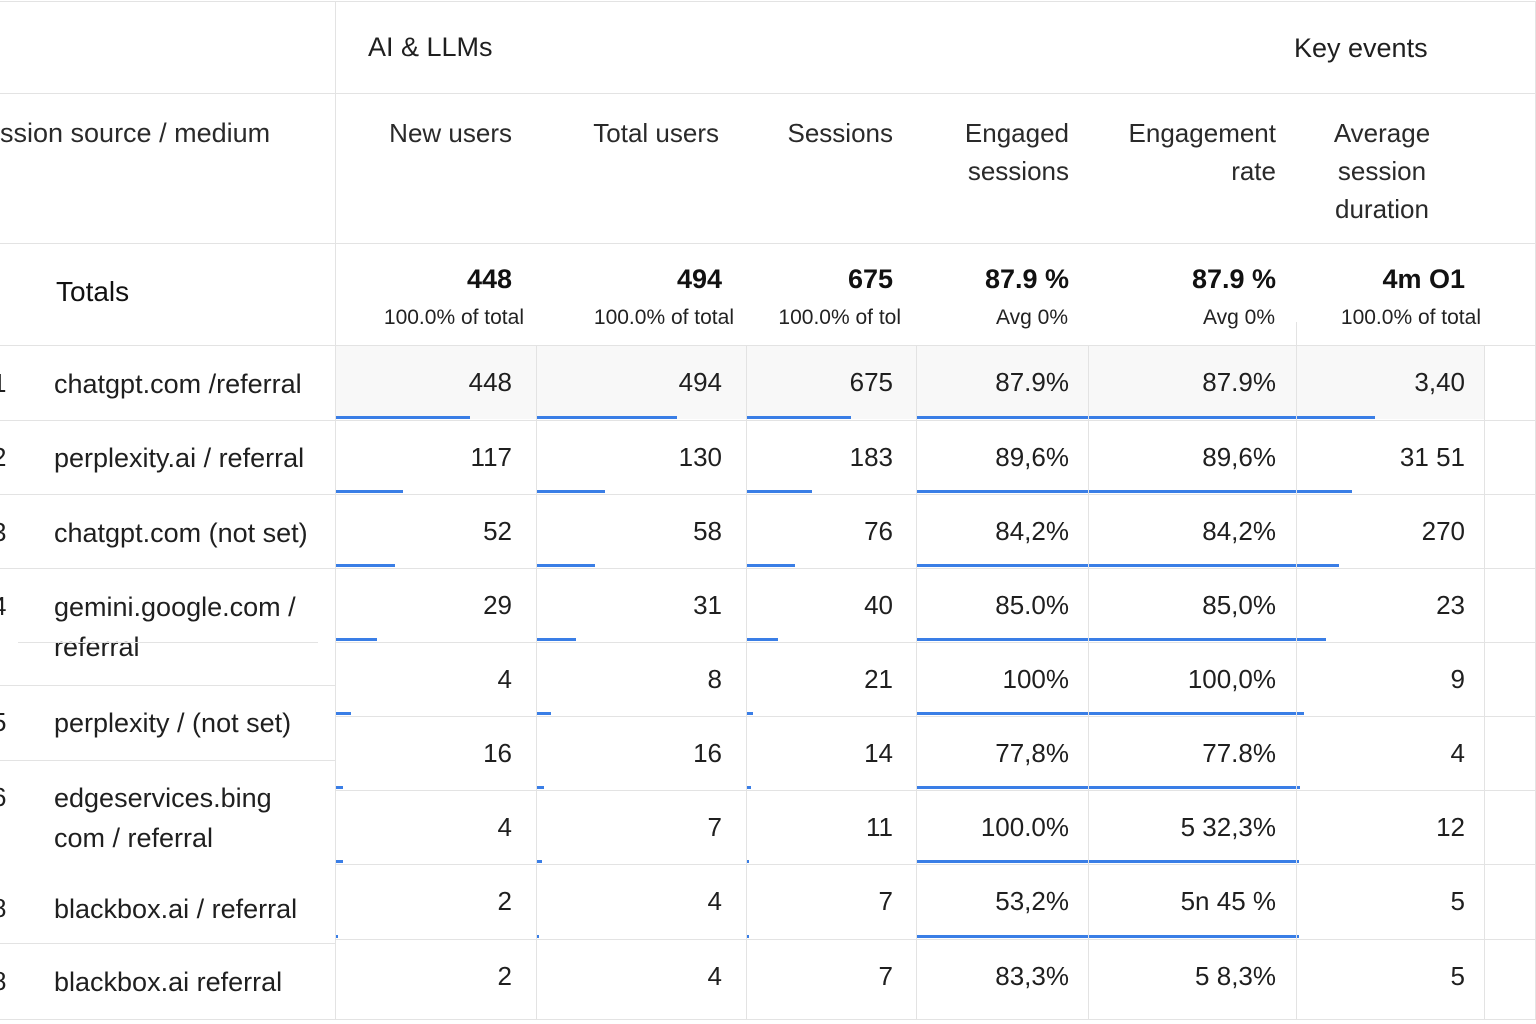  Describe the element at coordinates (176, 909) in the screenshot. I see `dimension-label: blackbox.ai / referral` at that location.